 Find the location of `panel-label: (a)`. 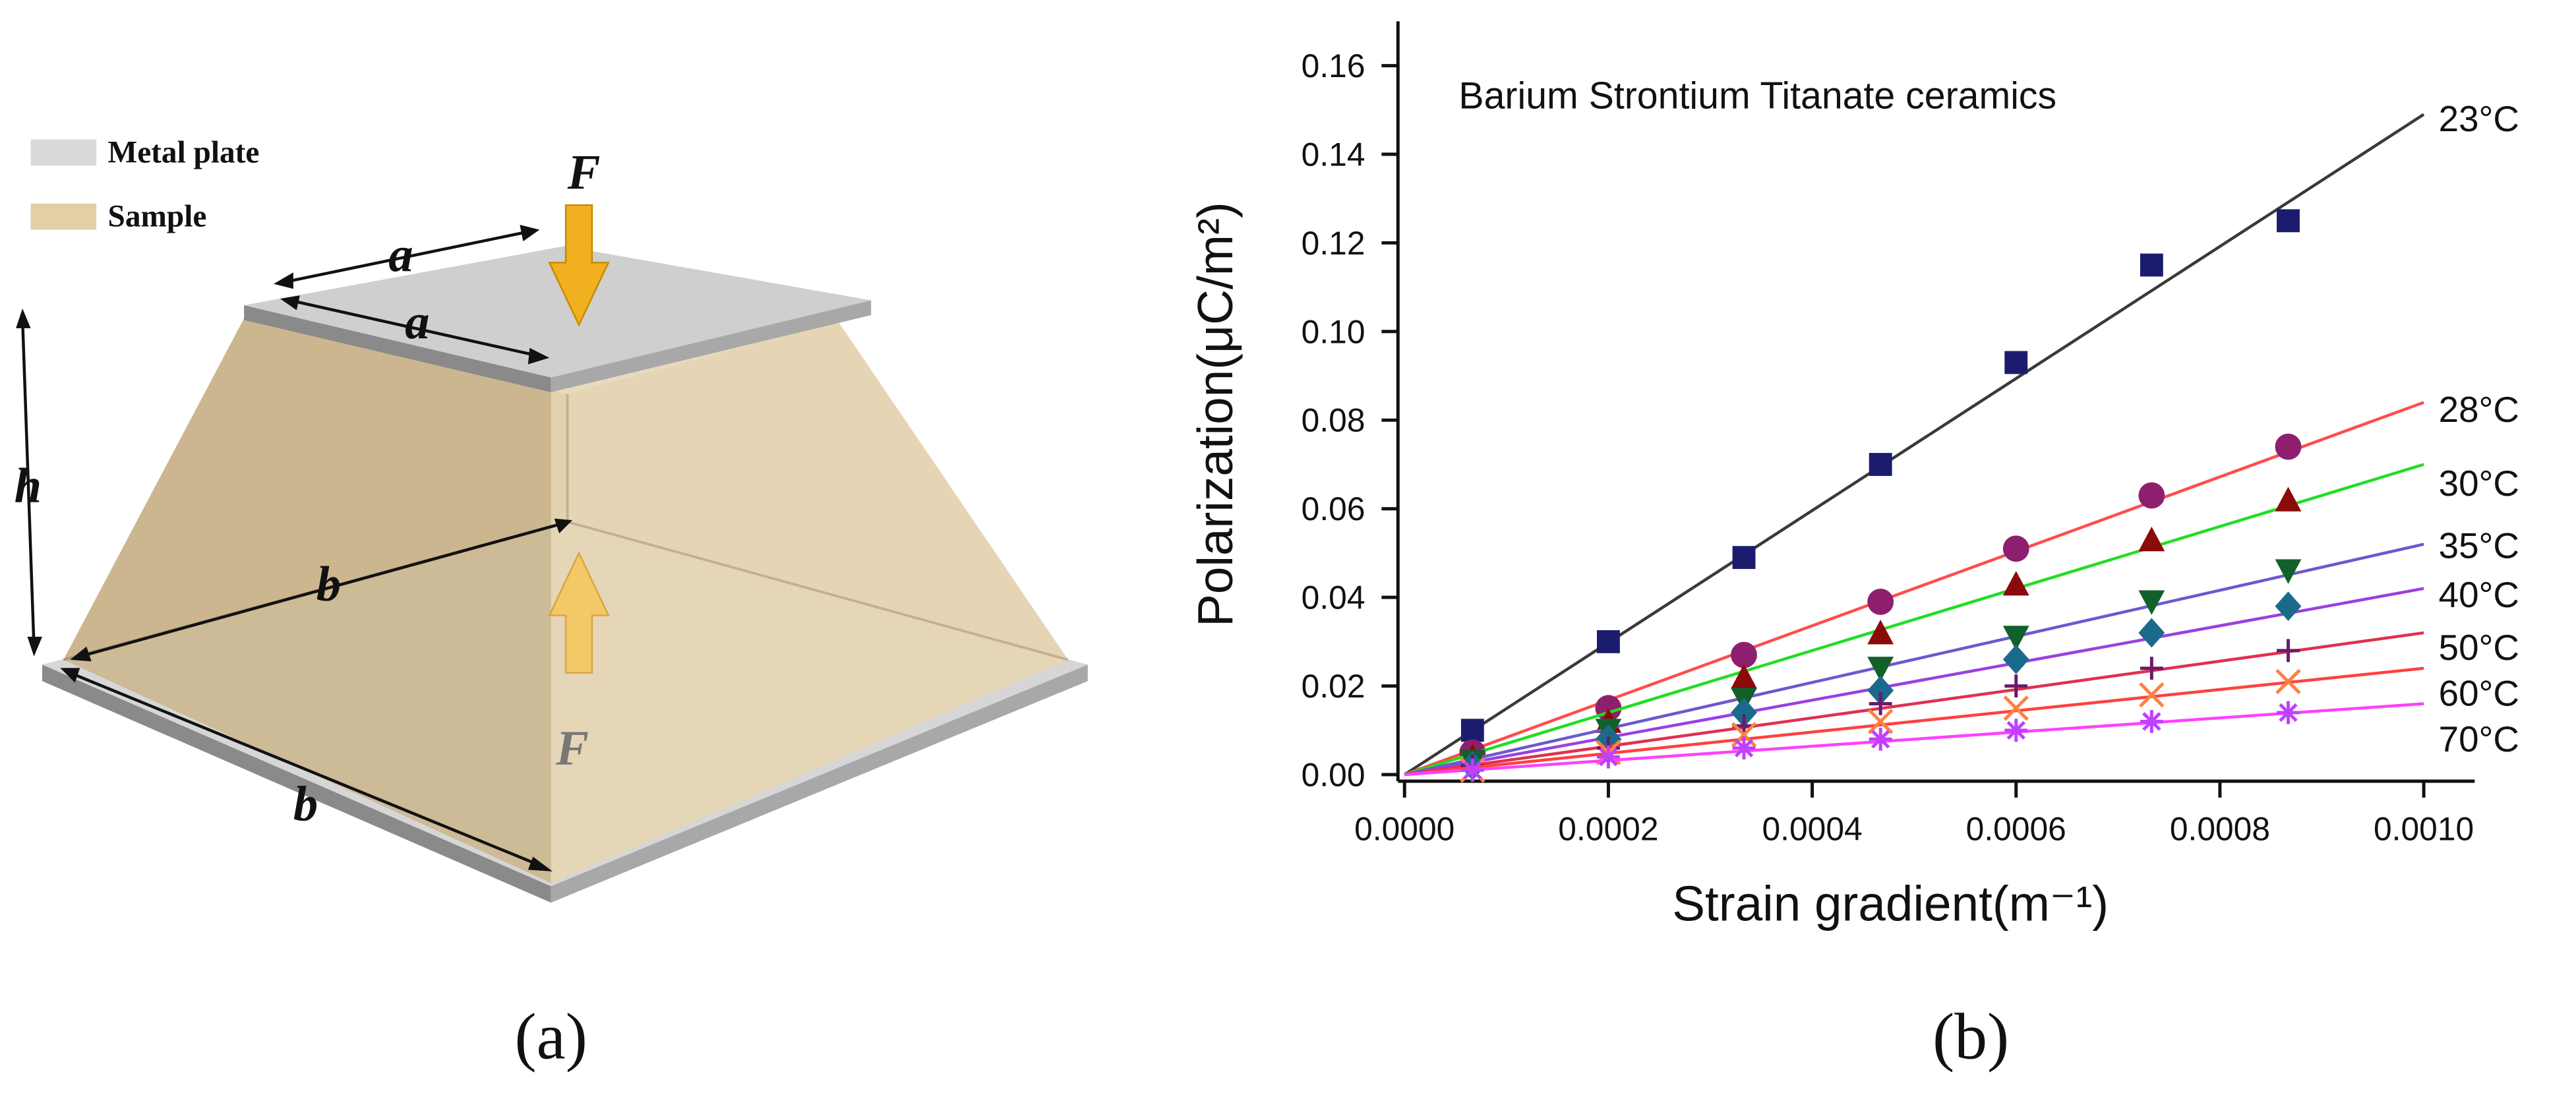

panel-label: (a) is located at coordinates (550, 1036).